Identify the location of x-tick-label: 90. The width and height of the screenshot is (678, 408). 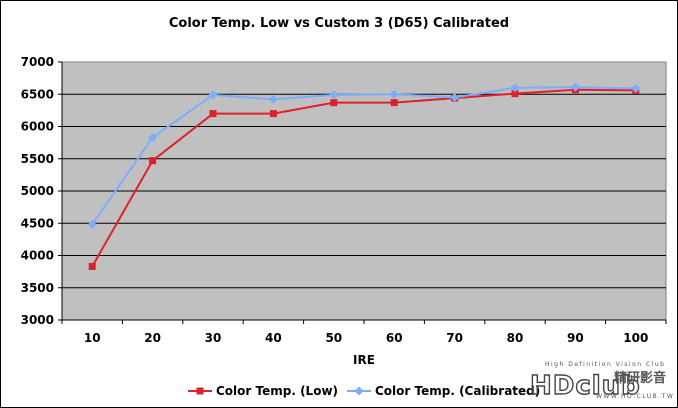
(575, 338).